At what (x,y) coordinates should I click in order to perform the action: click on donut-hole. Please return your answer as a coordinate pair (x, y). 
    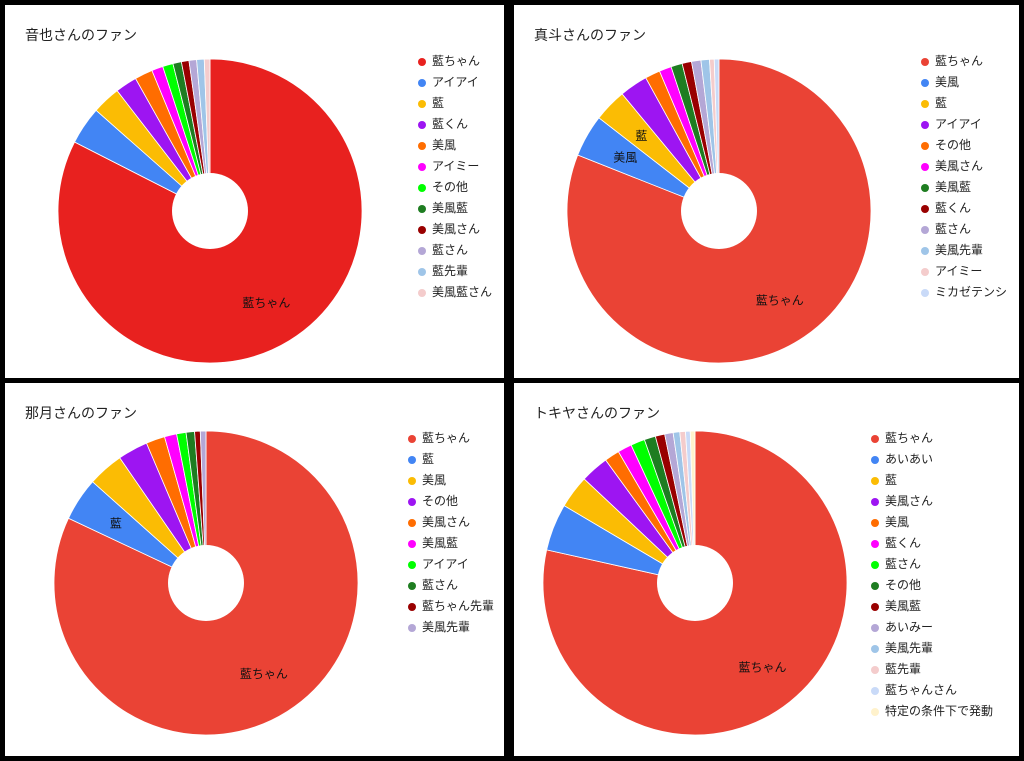
    Looking at the image, I should click on (210, 211).